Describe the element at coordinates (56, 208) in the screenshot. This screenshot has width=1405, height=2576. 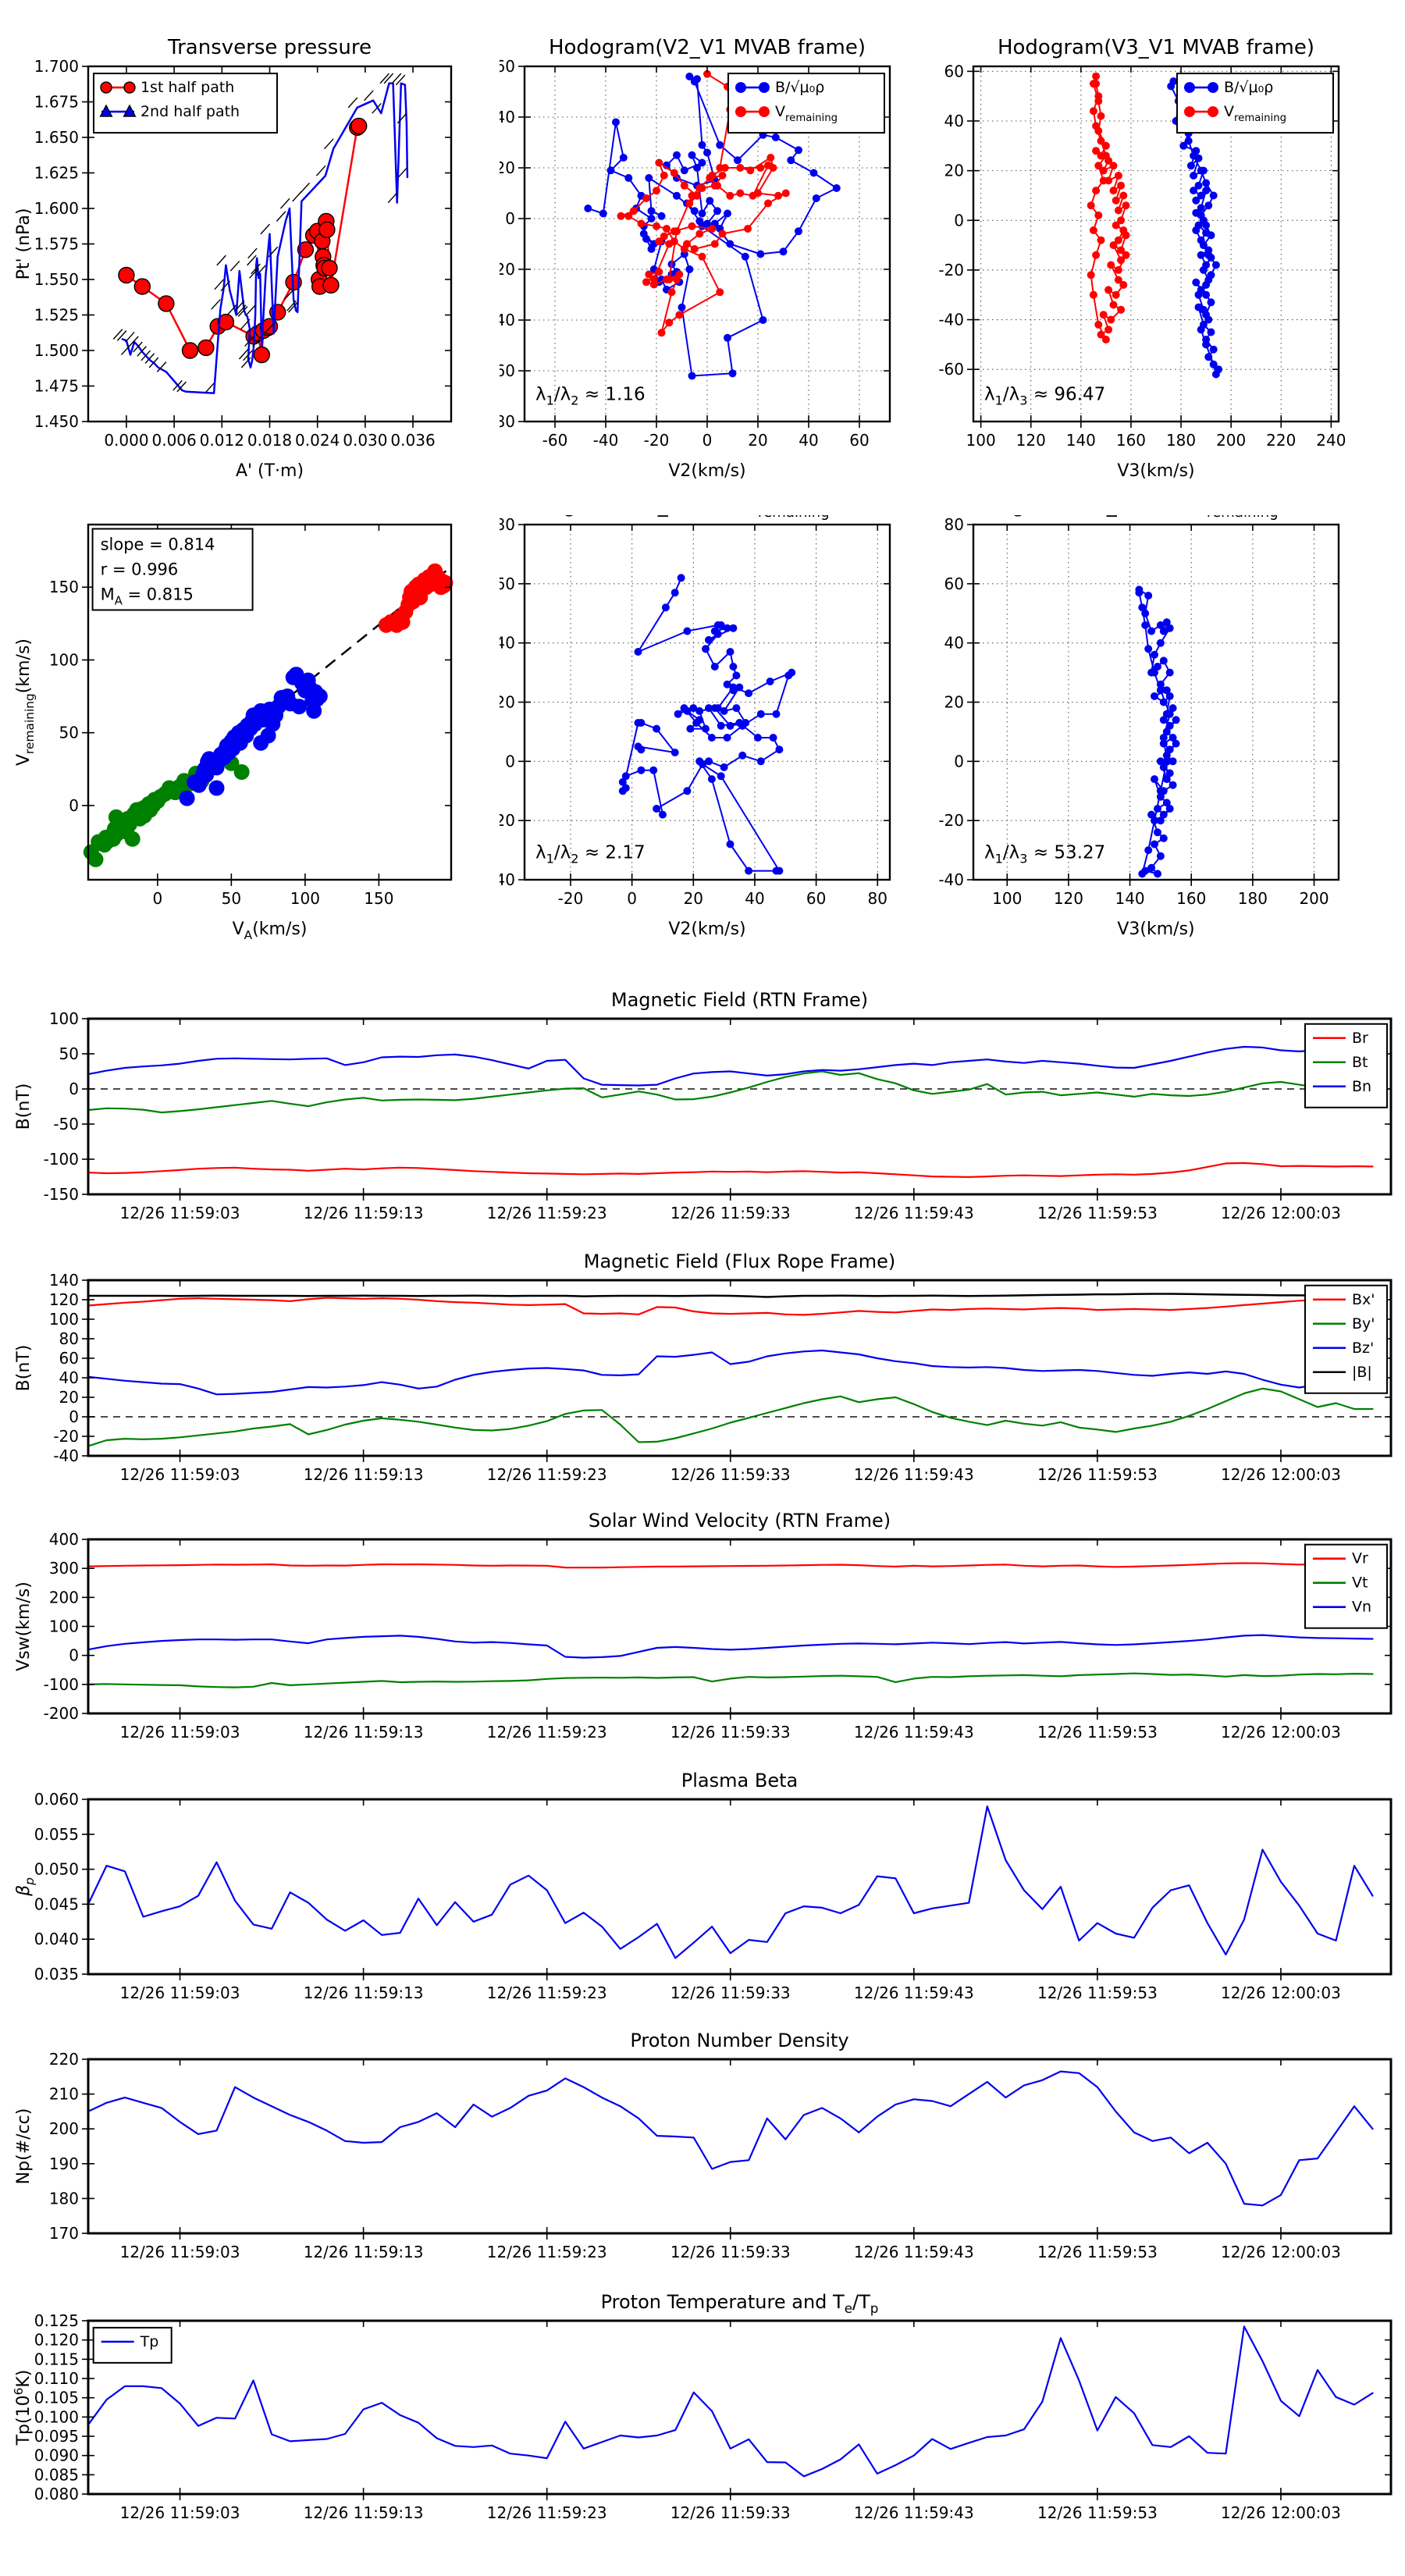
I see `svg-text: 1.600` at that location.